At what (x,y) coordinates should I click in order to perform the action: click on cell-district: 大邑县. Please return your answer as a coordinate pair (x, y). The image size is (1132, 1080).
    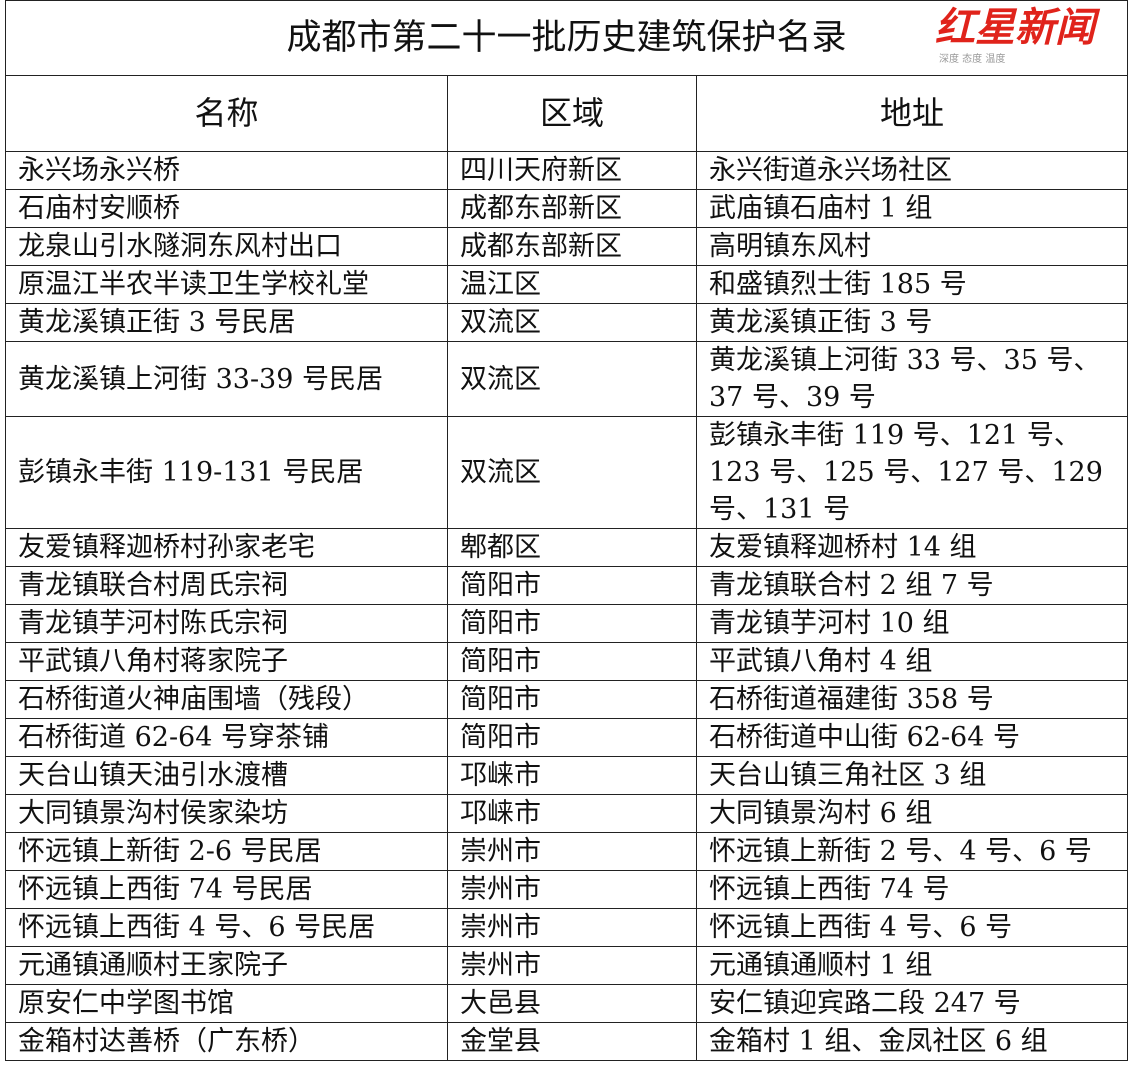
    Looking at the image, I should click on (572, 1003).